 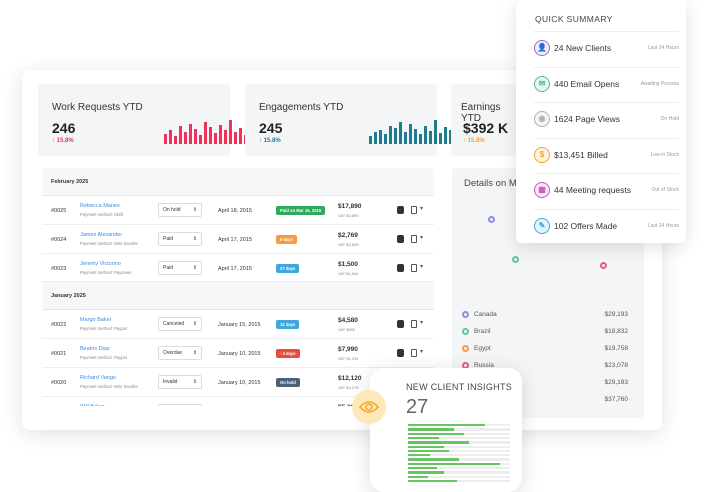 What do you see at coordinates (59, 268) in the screenshot?
I see `invoice-id: #0023` at bounding box center [59, 268].